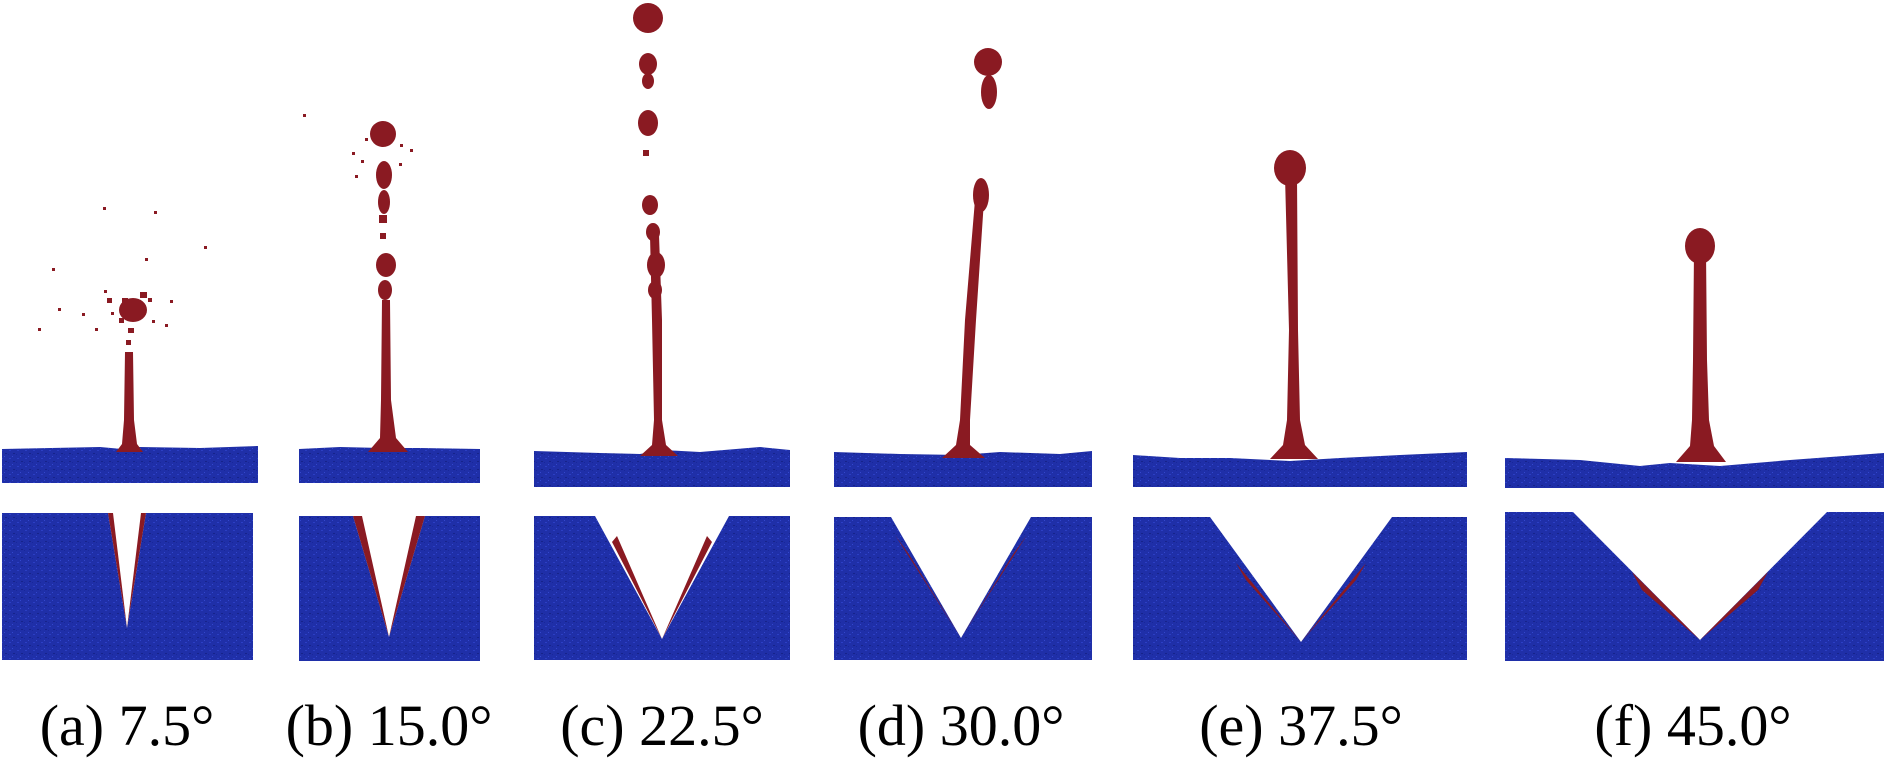  I want to click on panel-f-base-block, so click(1694, 586).